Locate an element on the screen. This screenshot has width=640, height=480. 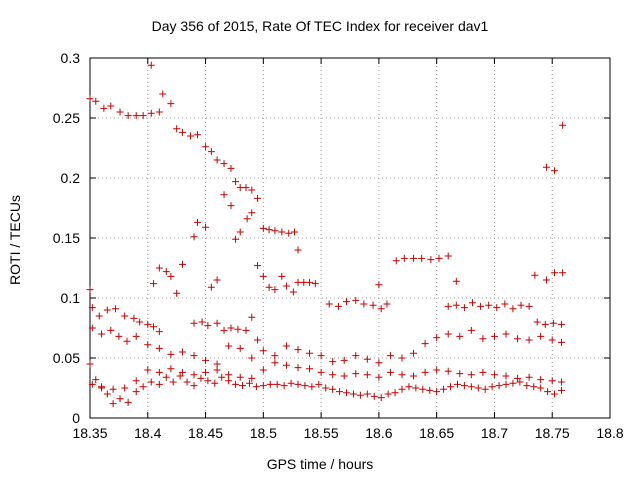
y-tick-label: 0.1 is located at coordinates (71, 298).